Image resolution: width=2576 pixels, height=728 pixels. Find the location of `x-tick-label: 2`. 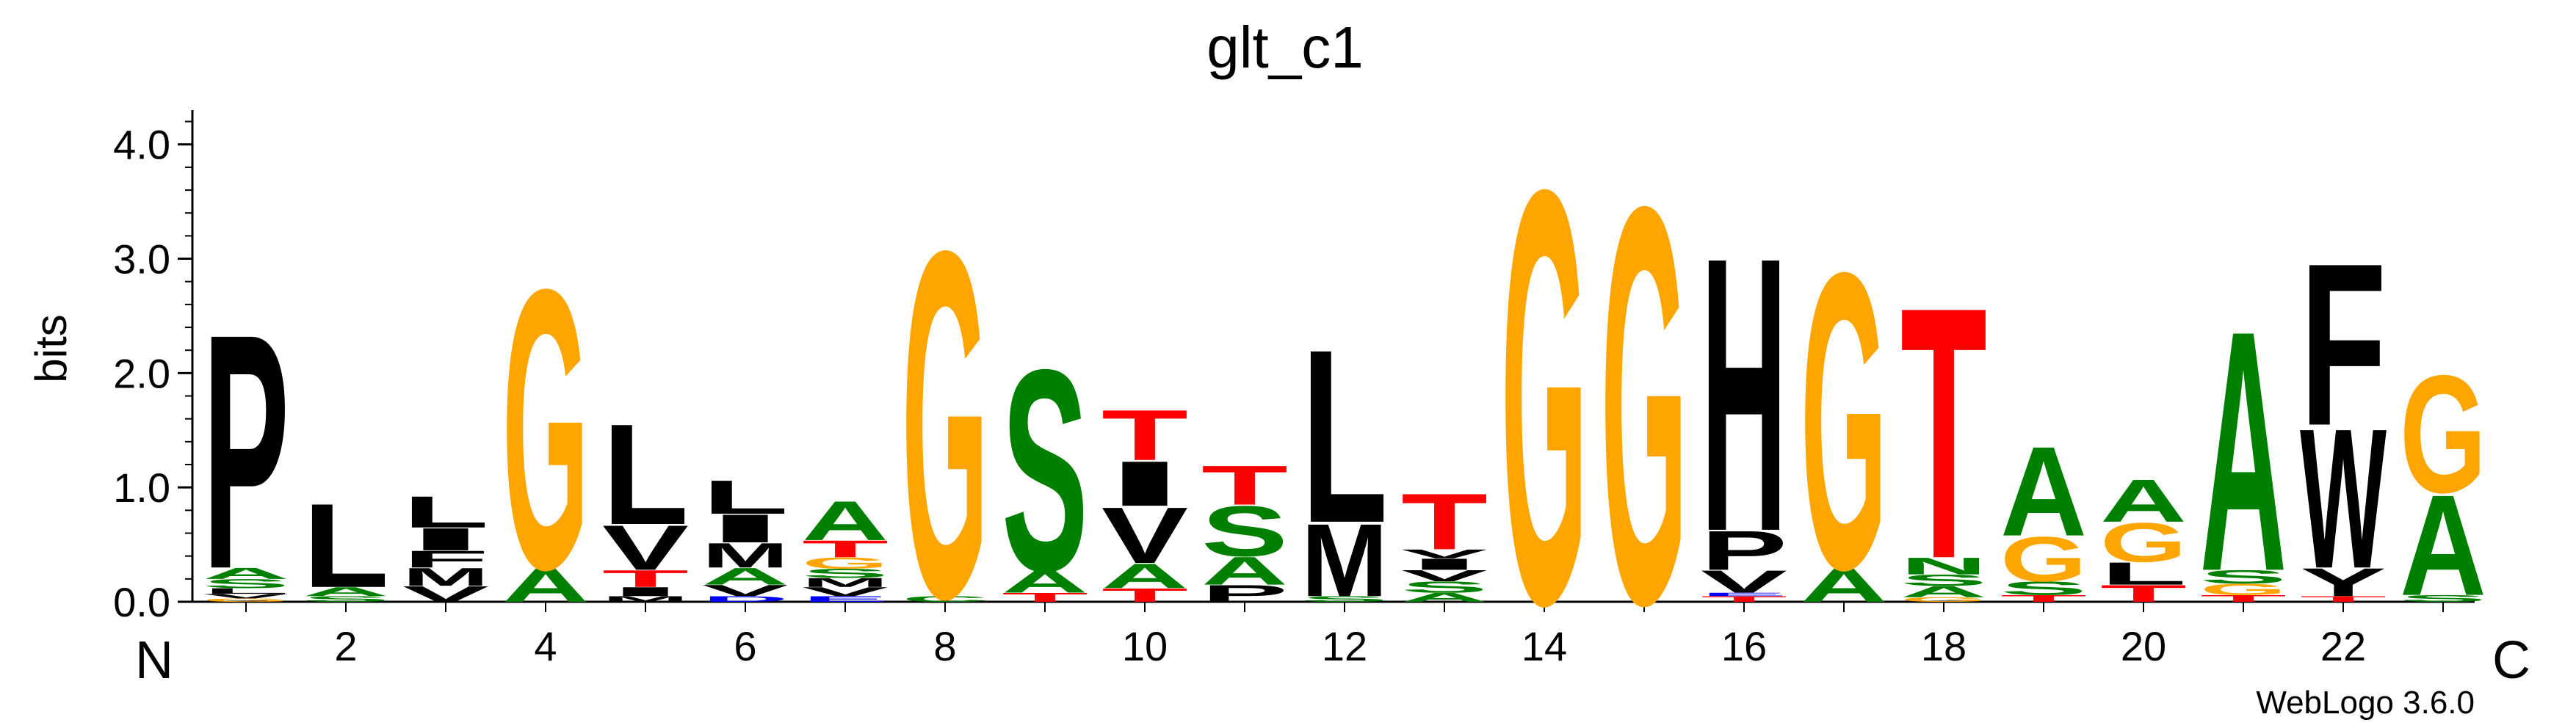

x-tick-label: 2 is located at coordinates (345, 646).